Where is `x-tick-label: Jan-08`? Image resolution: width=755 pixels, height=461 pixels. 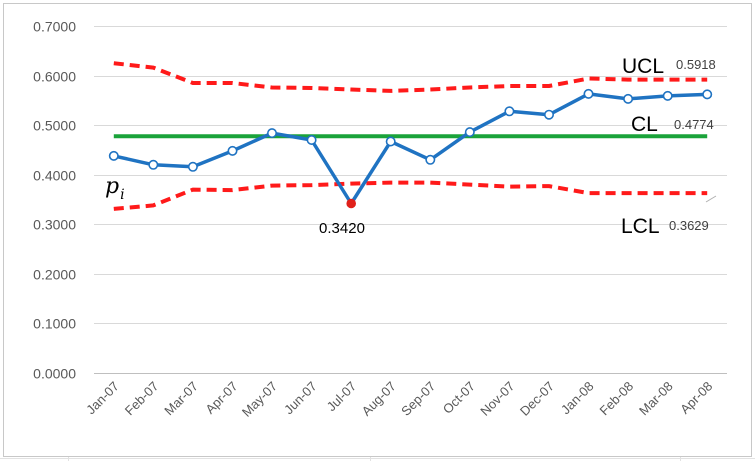 x-tick-label: Jan-08 is located at coordinates (577, 398).